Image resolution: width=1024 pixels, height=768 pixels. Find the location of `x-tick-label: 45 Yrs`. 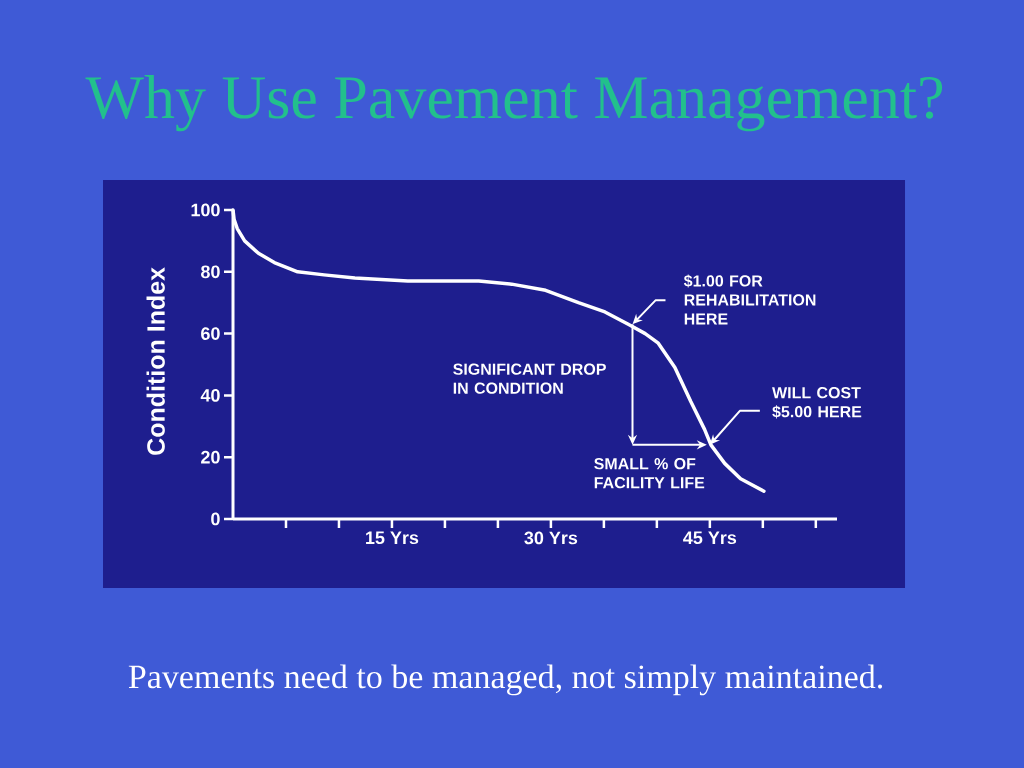

x-tick-label: 45 Yrs is located at coordinates (710, 538).